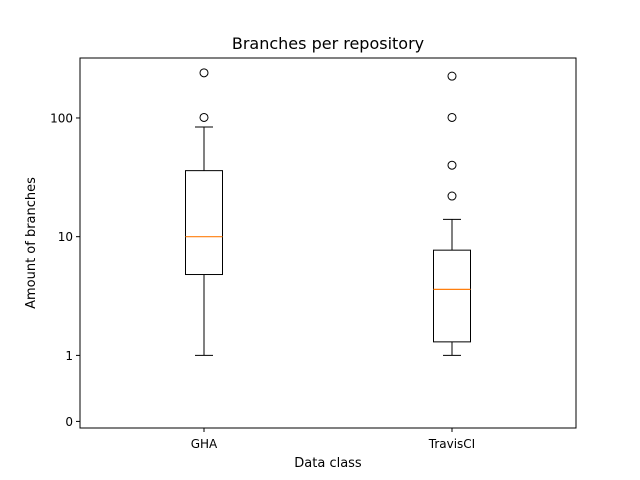 Image resolution: width=640 pixels, height=480 pixels. Describe the element at coordinates (65, 270) in the screenshot. I see `y-axis: 0 1 10 100` at that location.